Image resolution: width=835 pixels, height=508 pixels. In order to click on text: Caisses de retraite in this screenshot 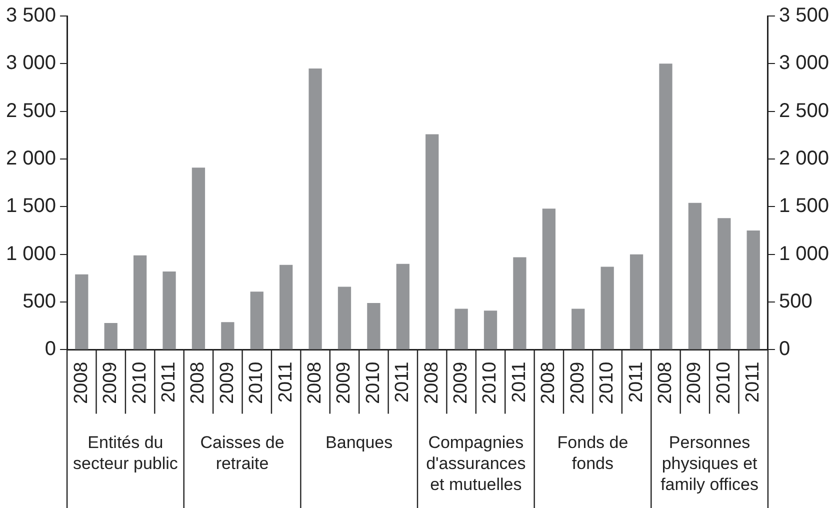, I will do `click(242, 452)`.